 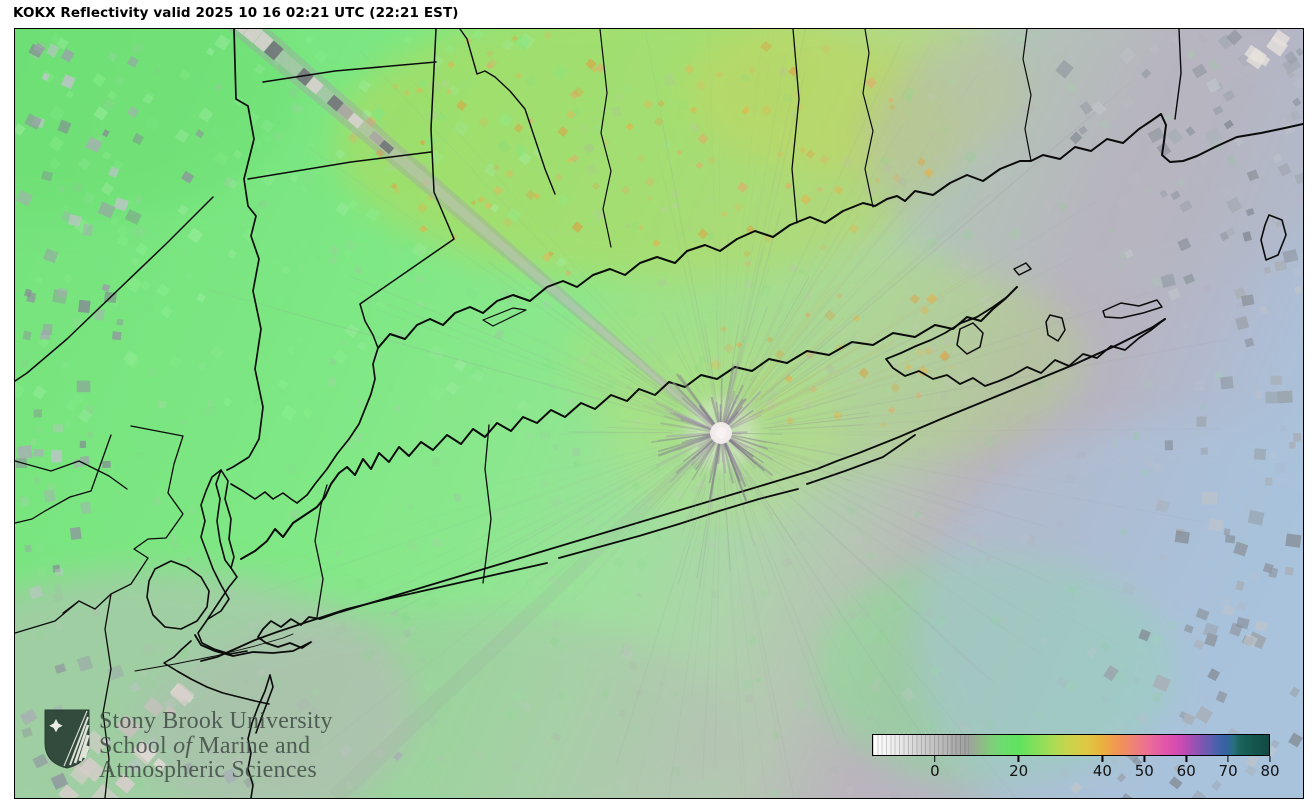 I want to click on island-norwalk, so click(x=504, y=317).